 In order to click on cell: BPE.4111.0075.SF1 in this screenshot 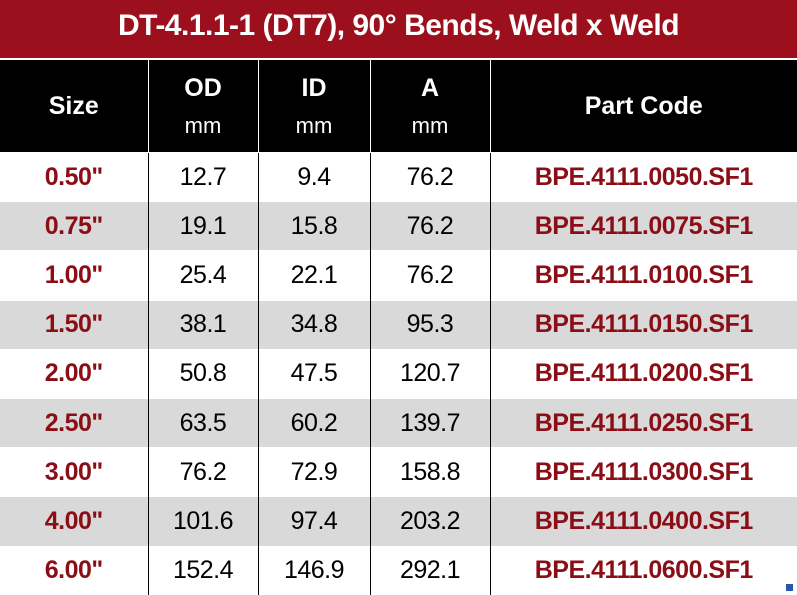, I will do `click(643, 226)`.